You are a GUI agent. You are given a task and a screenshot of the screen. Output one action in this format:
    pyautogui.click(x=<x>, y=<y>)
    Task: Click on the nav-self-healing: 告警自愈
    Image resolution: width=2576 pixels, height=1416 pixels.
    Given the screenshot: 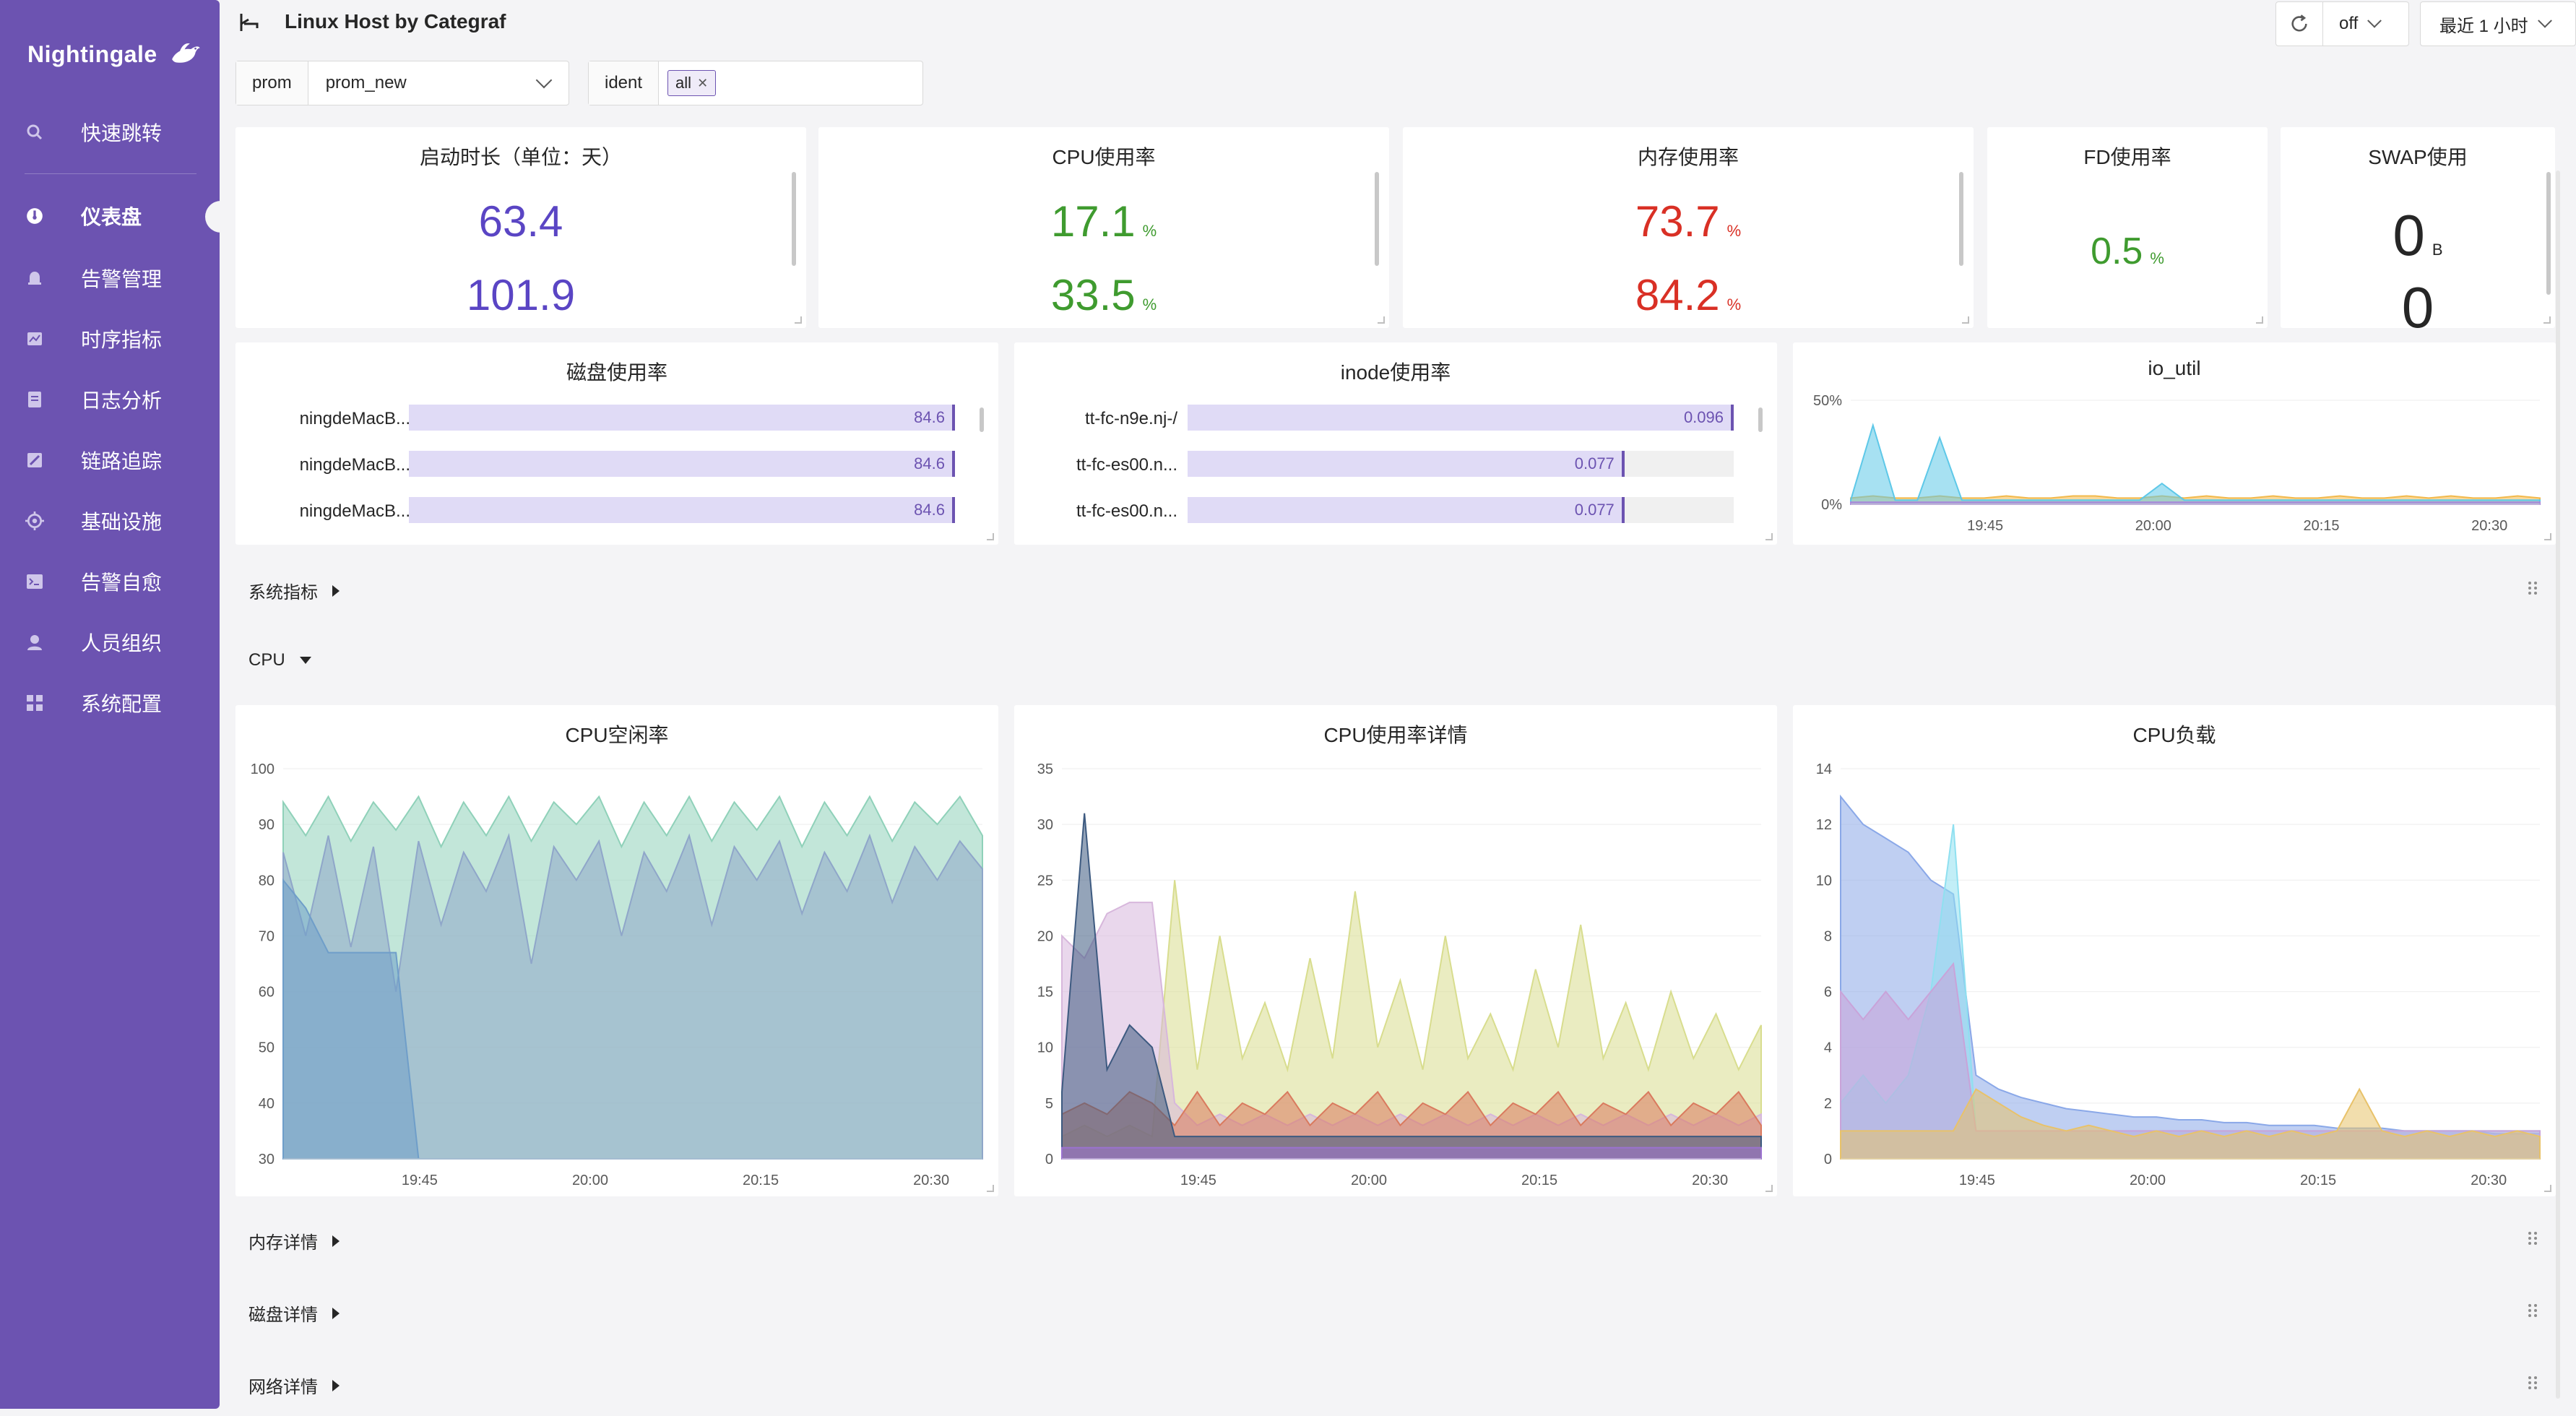 What is the action you would take?
    pyautogui.click(x=110, y=581)
    